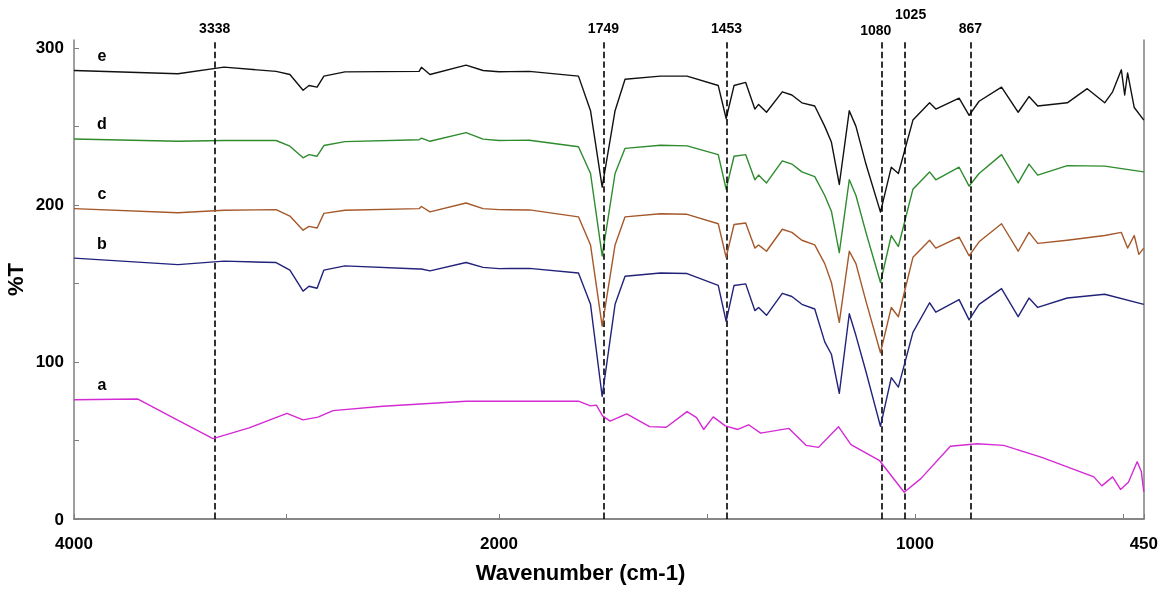  What do you see at coordinates (59, 519) in the screenshot?
I see `y-tick-label: 0` at bounding box center [59, 519].